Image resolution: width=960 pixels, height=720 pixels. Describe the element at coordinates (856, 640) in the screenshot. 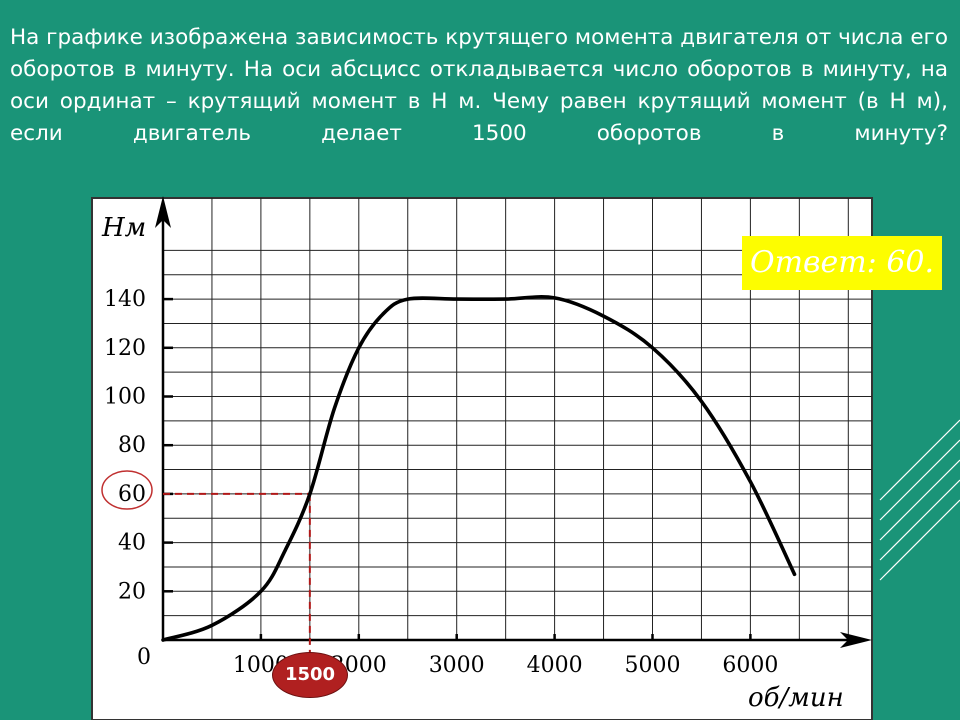

I see `x-axis-arrow` at that location.